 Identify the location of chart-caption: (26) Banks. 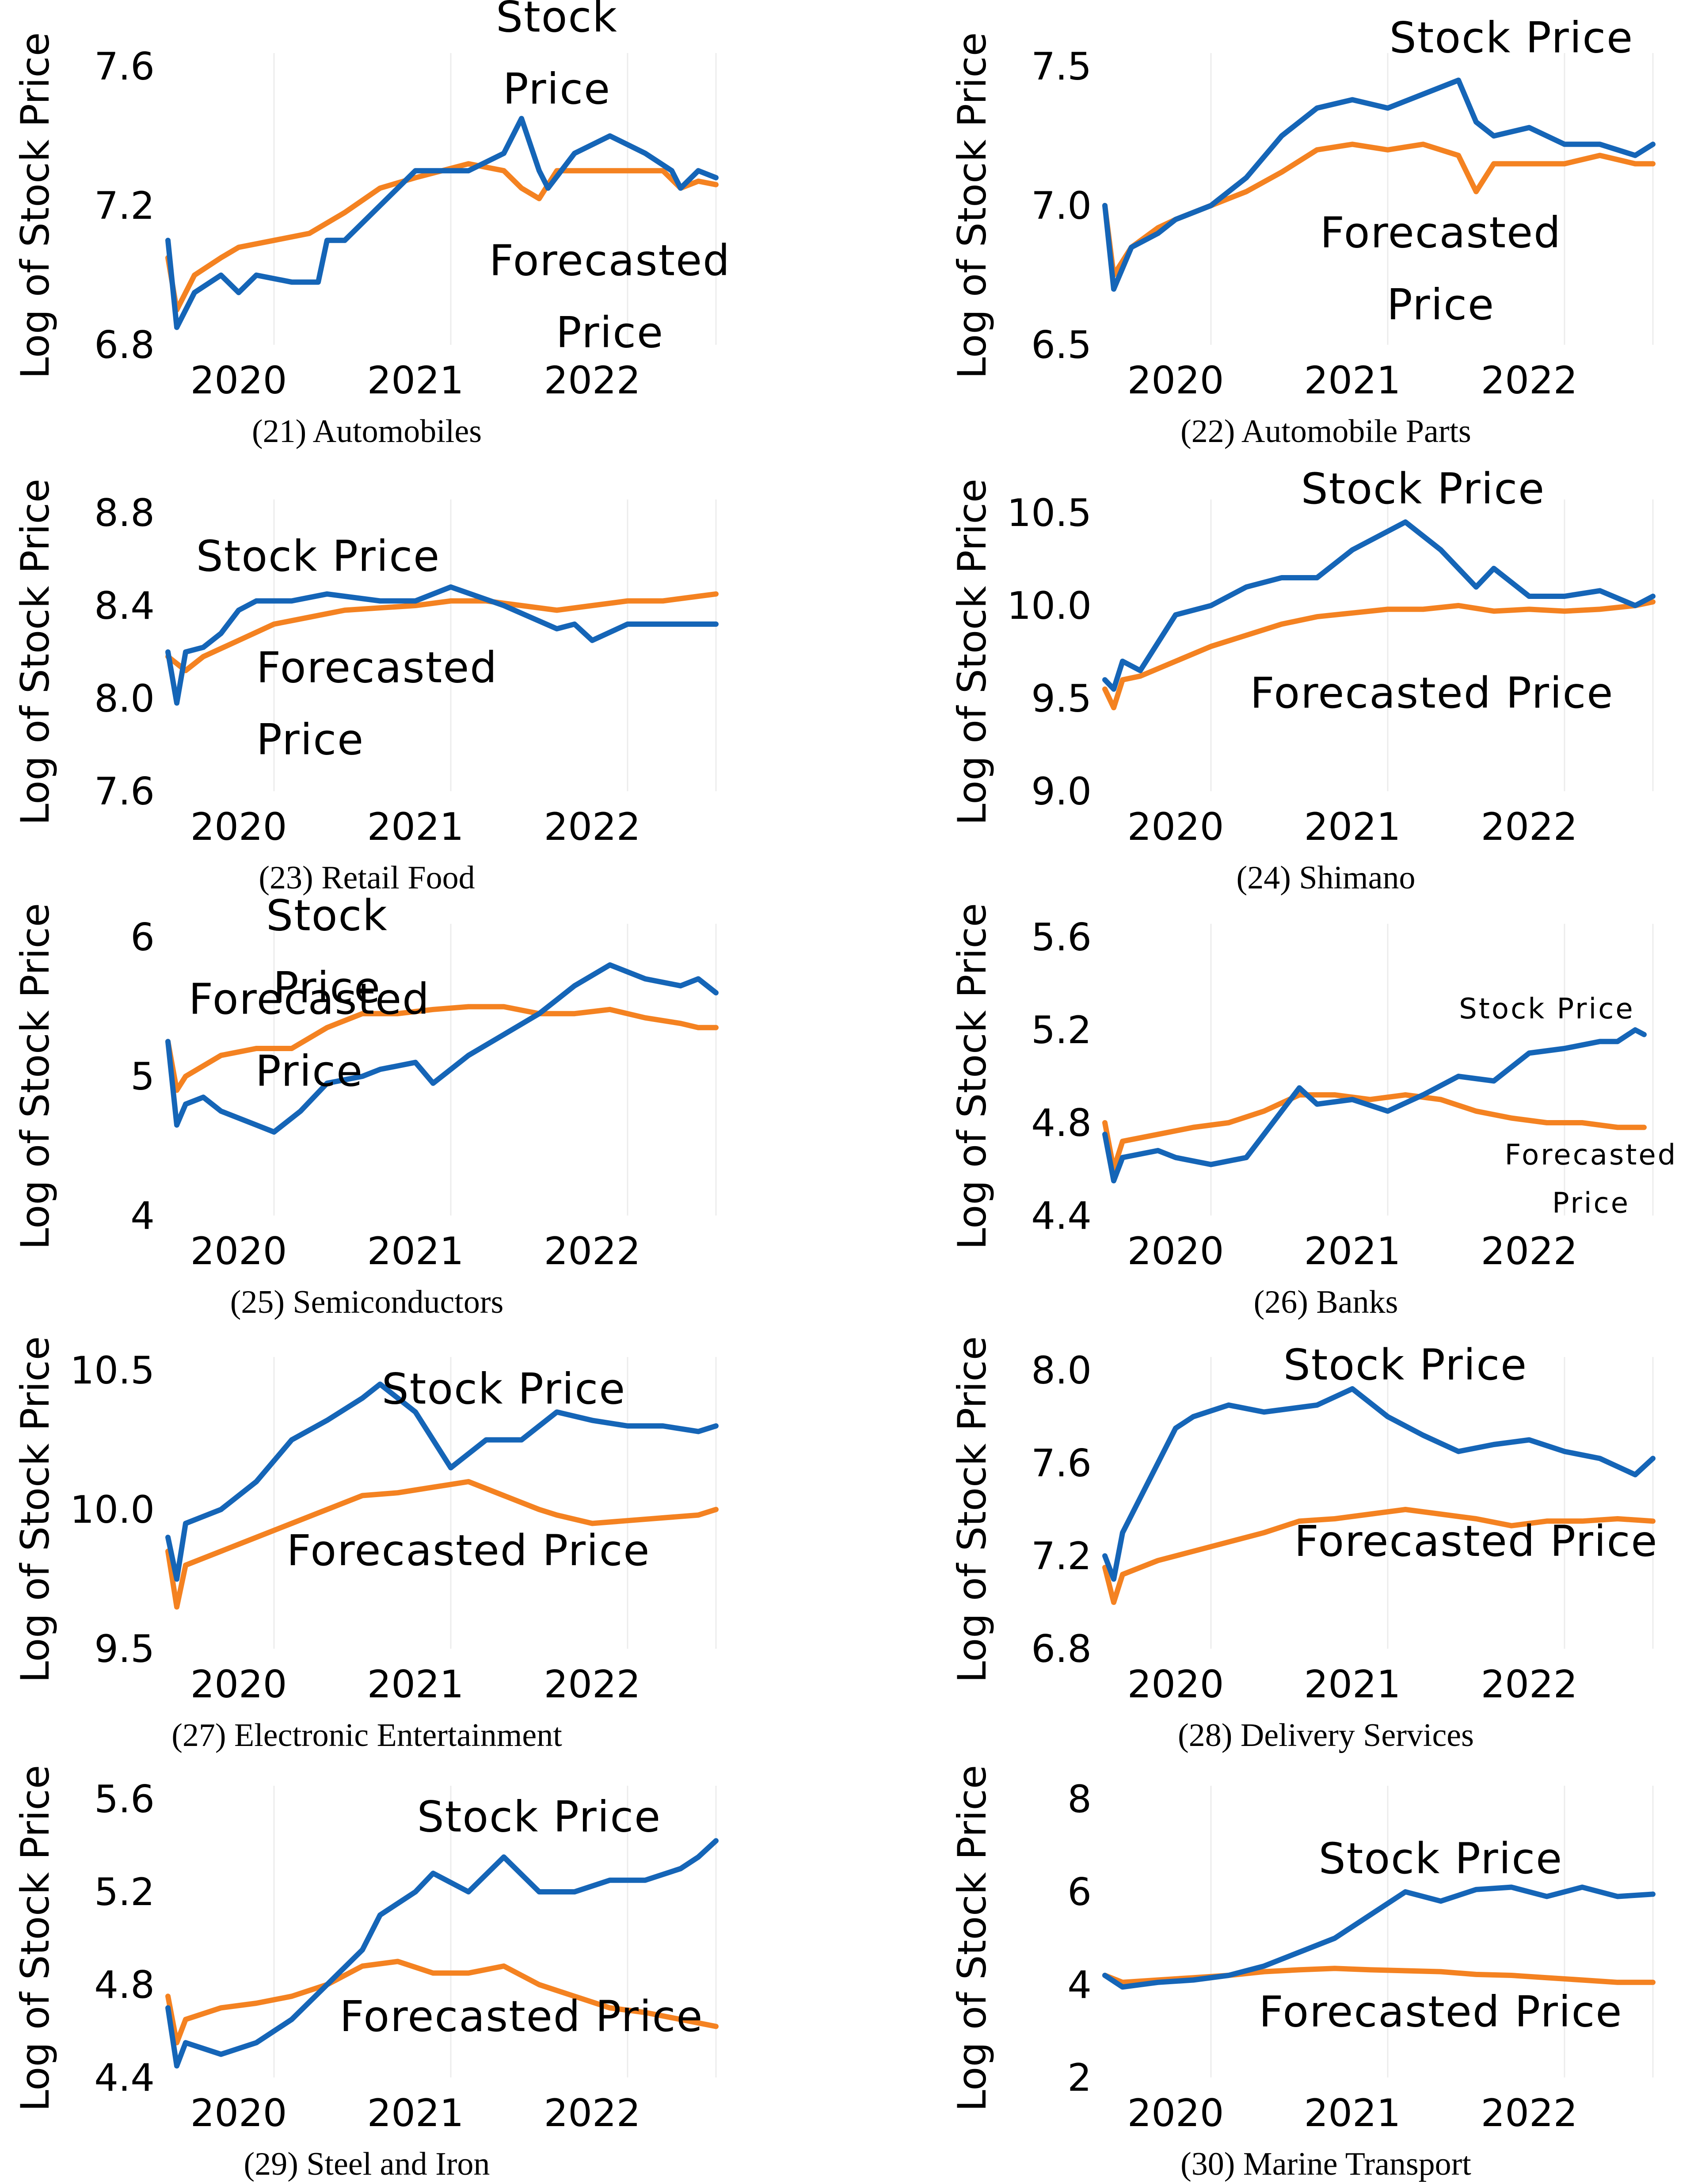
(1326, 1302).